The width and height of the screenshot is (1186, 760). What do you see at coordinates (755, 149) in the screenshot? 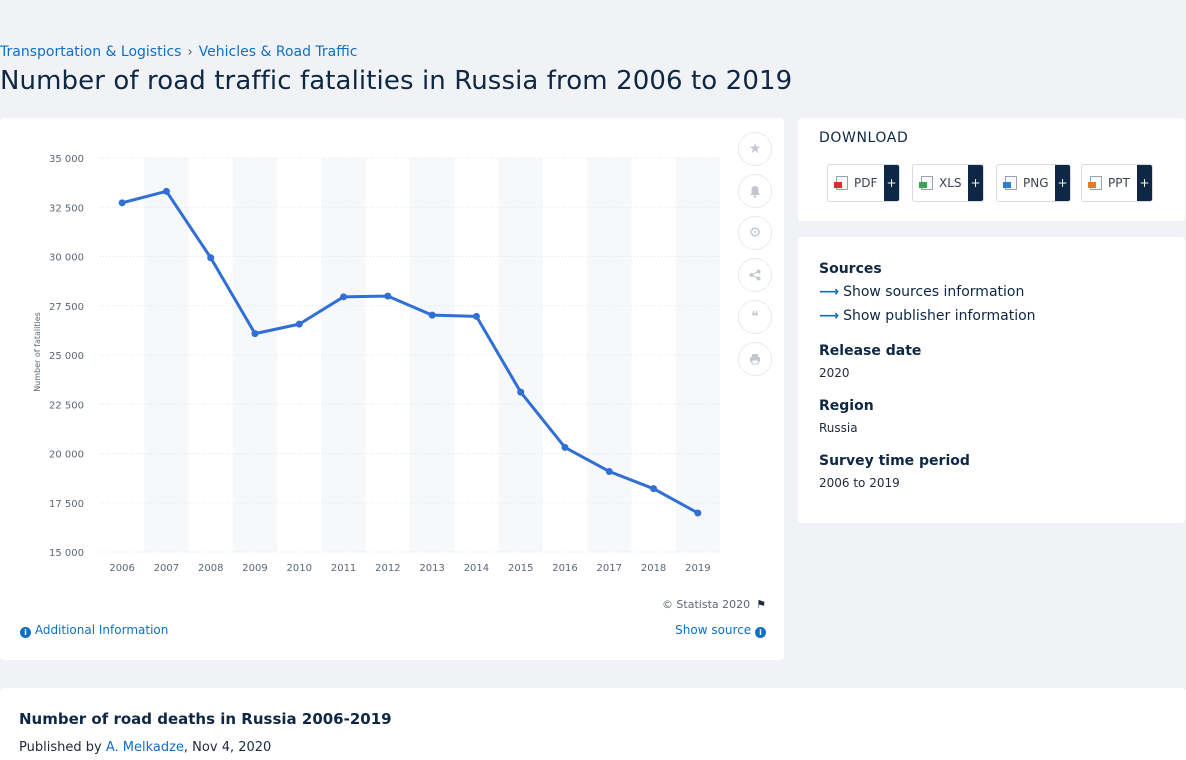
I see `star-icon: ★` at bounding box center [755, 149].